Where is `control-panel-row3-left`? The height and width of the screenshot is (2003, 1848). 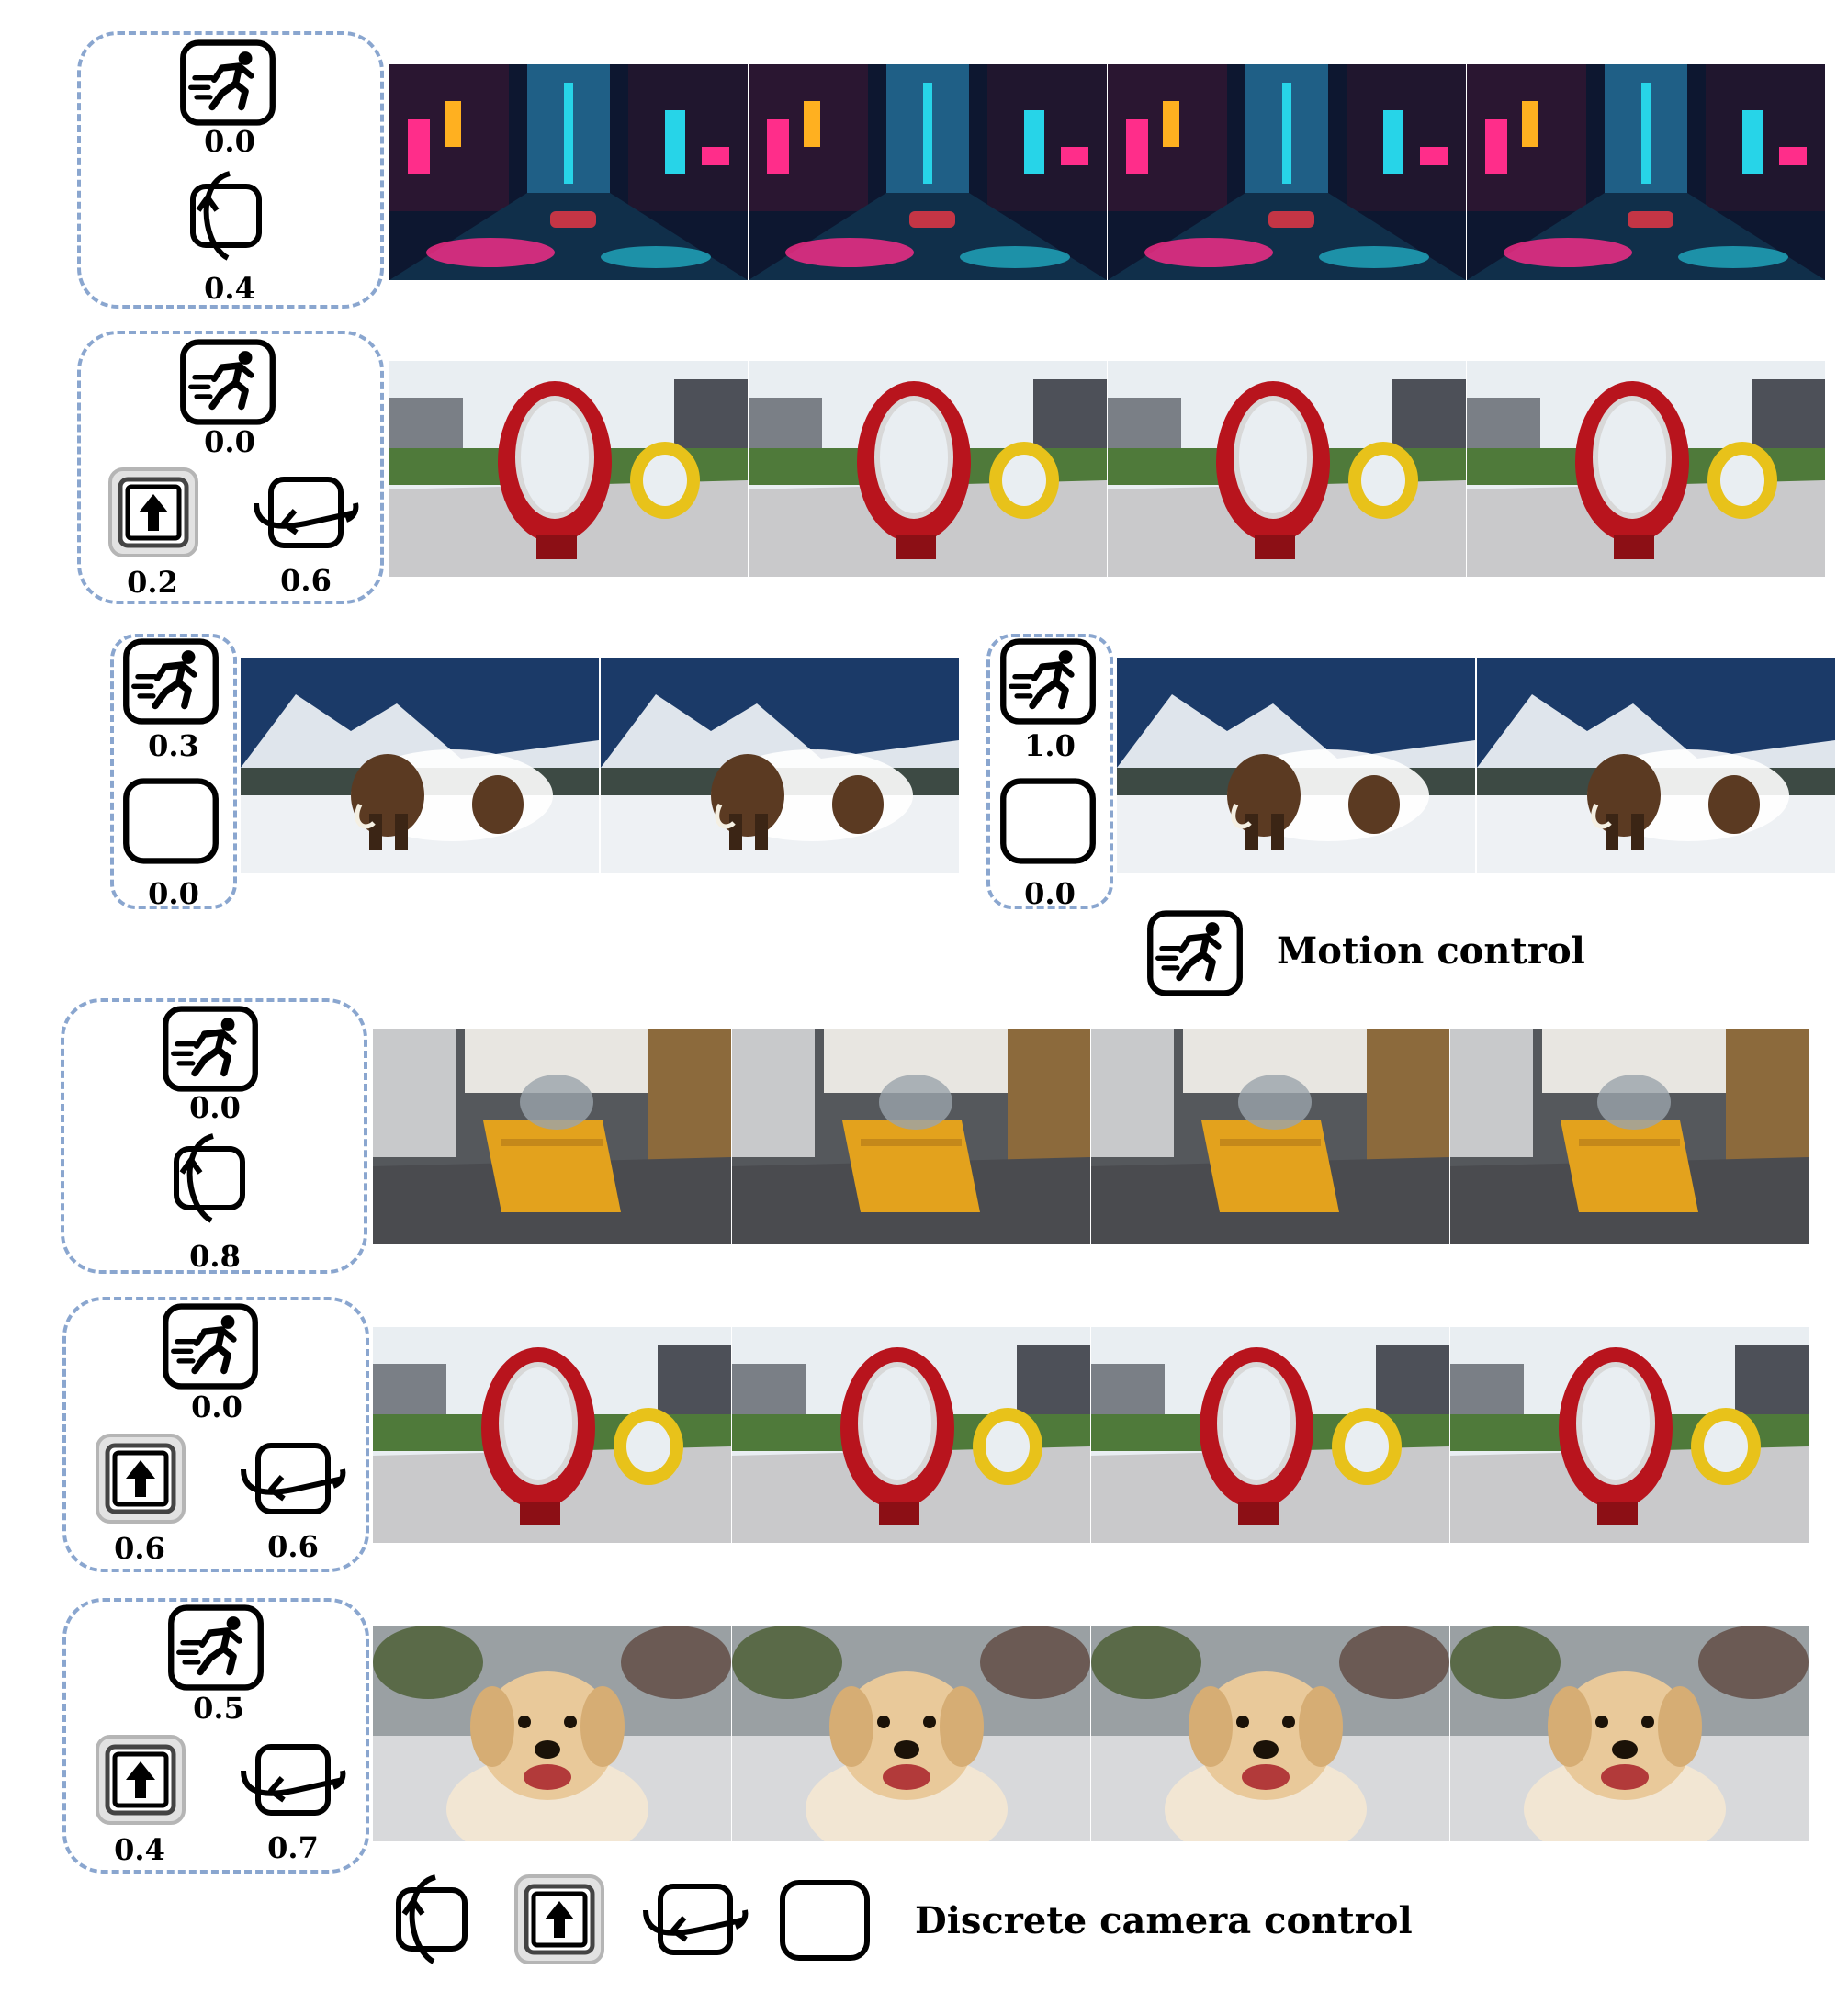
control-panel-row3-left is located at coordinates (173, 771).